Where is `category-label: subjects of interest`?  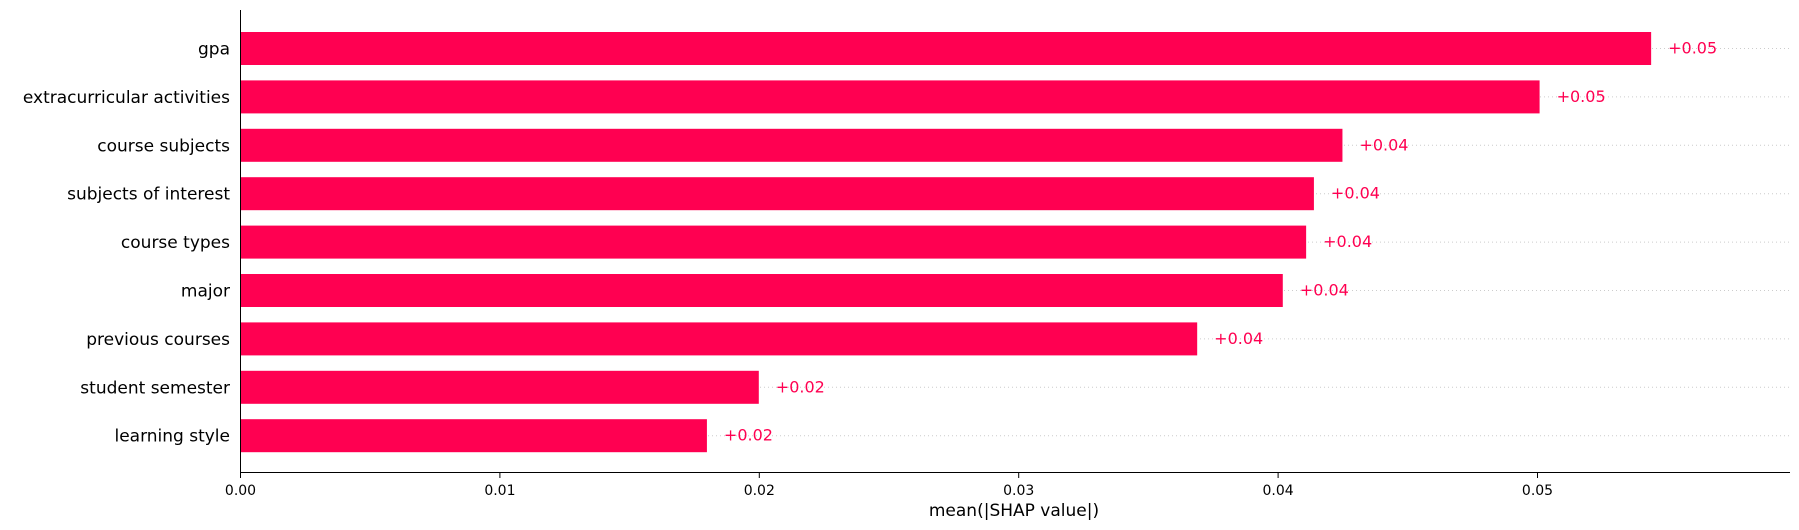
category-label: subjects of interest is located at coordinates (148, 195).